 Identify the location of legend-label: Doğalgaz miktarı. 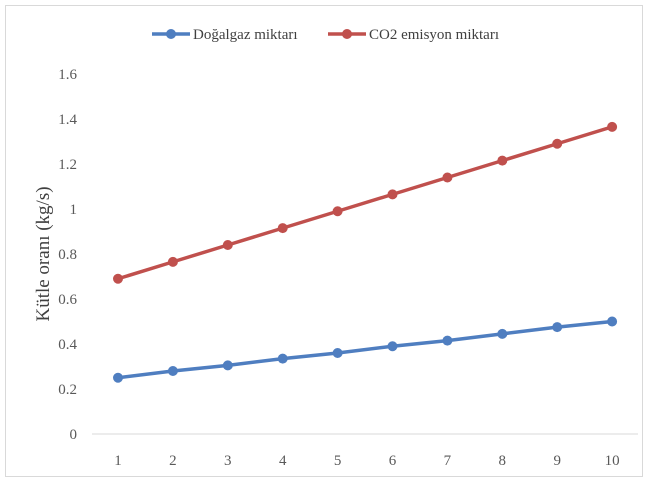
(245, 35).